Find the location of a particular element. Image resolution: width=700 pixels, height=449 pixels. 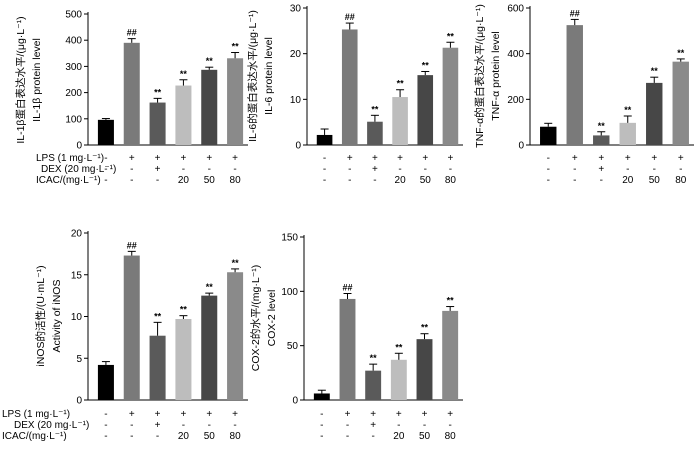

y-tick-label: 15 is located at coordinates (77, 275).